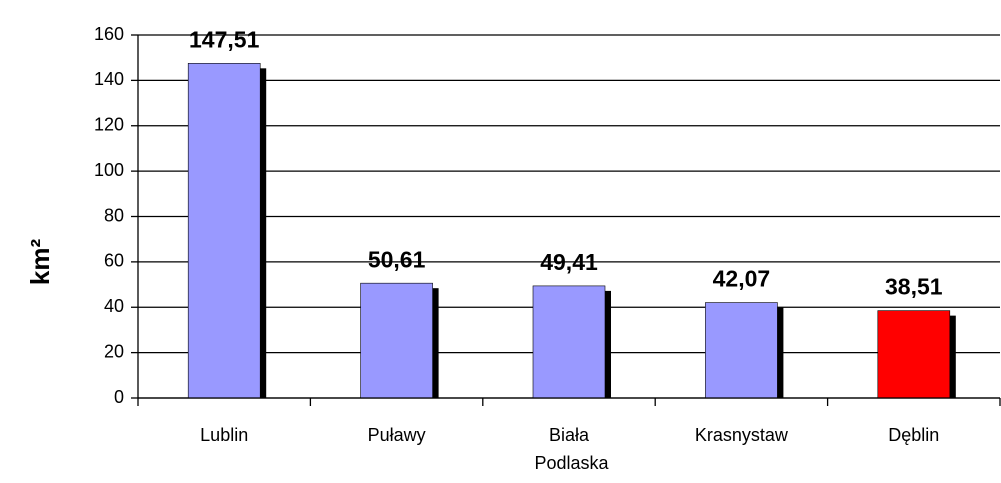 This screenshot has height=483, width=1001. I want to click on value-label: 50,61, so click(397, 259).